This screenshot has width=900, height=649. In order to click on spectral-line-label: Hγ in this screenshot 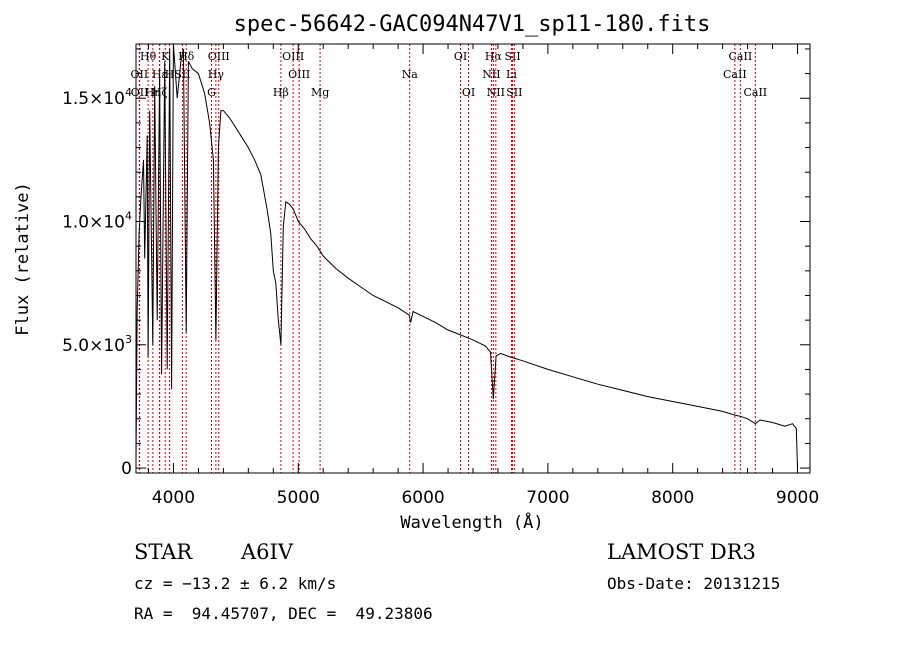, I will do `click(216, 74)`.